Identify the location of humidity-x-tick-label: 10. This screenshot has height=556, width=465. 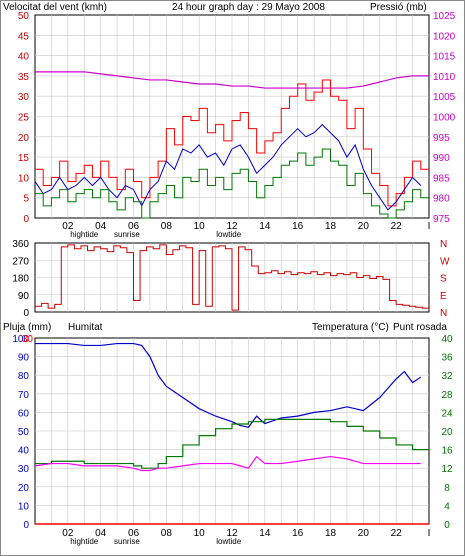
(200, 533).